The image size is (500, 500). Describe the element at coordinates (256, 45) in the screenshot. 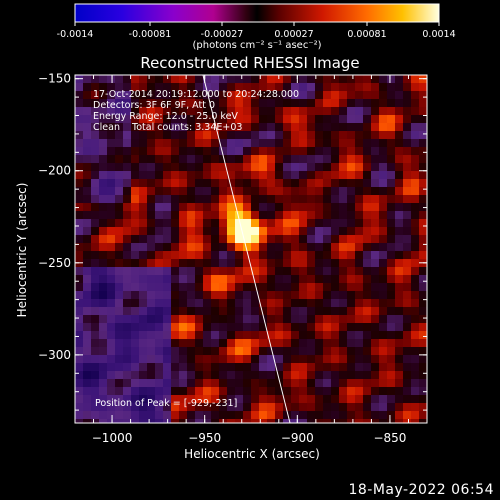

I see `colorbar-units-label: (photons cm⁻² s⁻¹ asec⁻²)` at that location.